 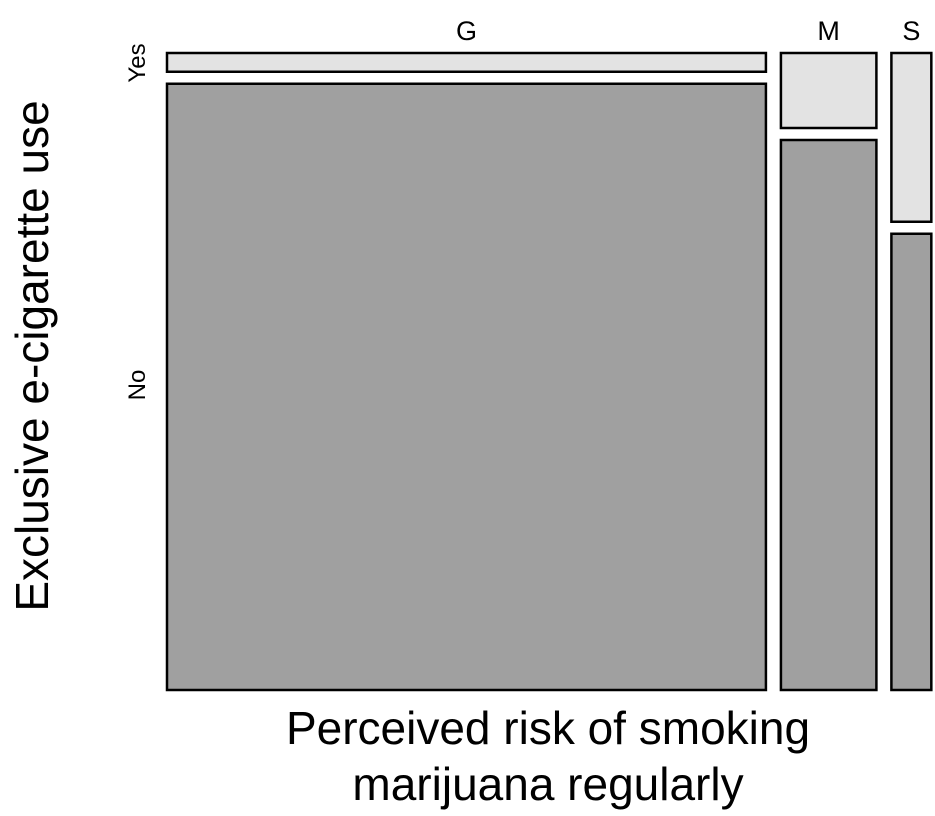 I want to click on tile-m-no, so click(x=828, y=415).